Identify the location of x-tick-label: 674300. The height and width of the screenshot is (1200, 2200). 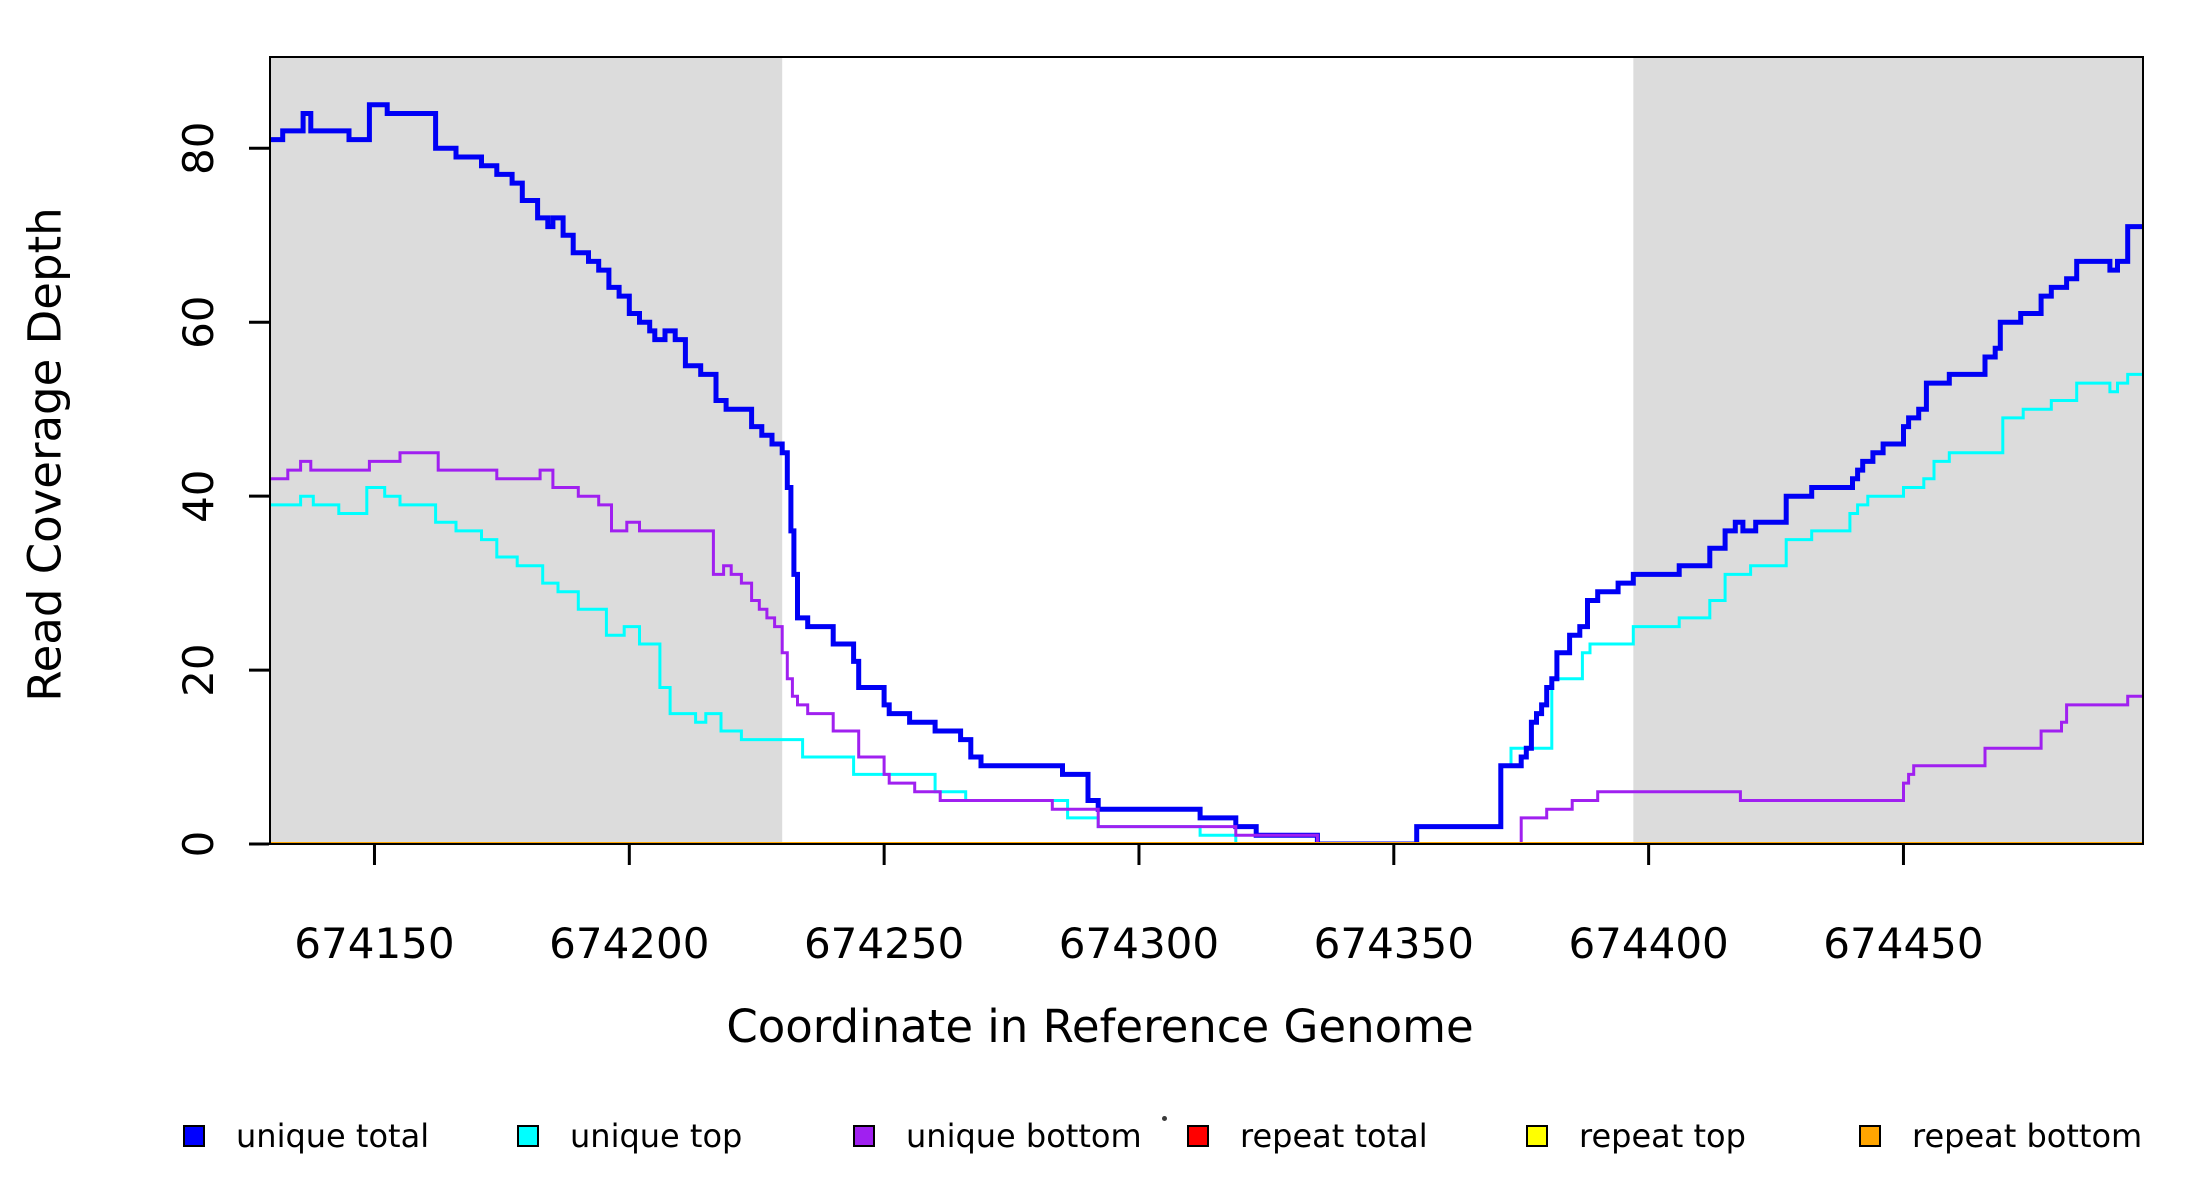
(1139, 943).